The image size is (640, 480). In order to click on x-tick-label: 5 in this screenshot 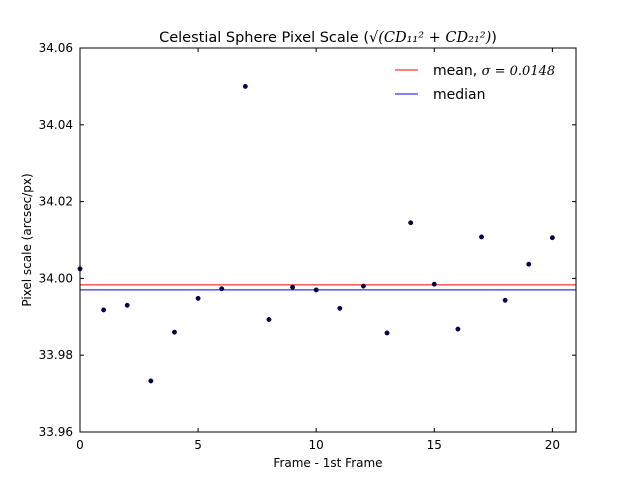, I will do `click(198, 445)`.